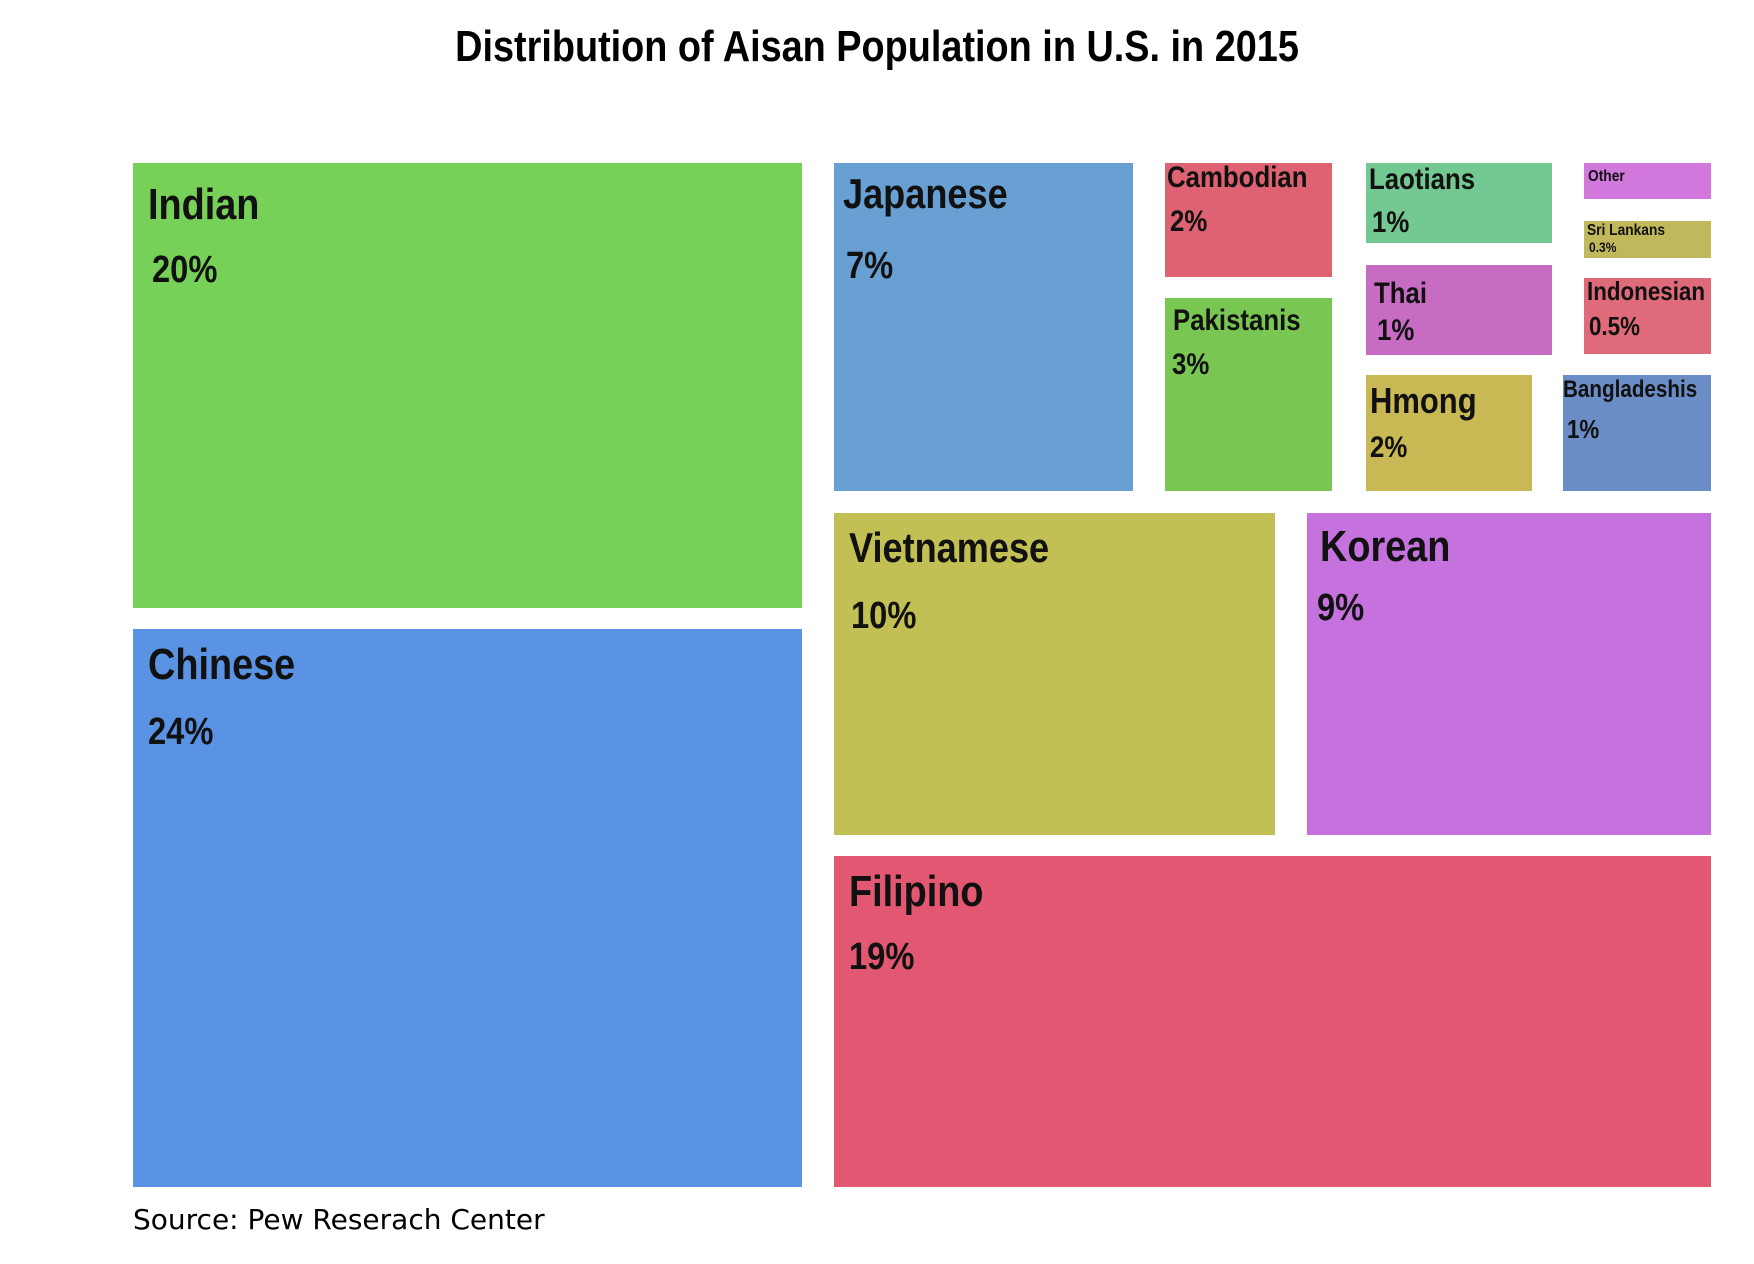 This screenshot has width=1754, height=1264. Describe the element at coordinates (1191, 364) in the screenshot. I see `tile-value-pakistanis: 3%` at that location.